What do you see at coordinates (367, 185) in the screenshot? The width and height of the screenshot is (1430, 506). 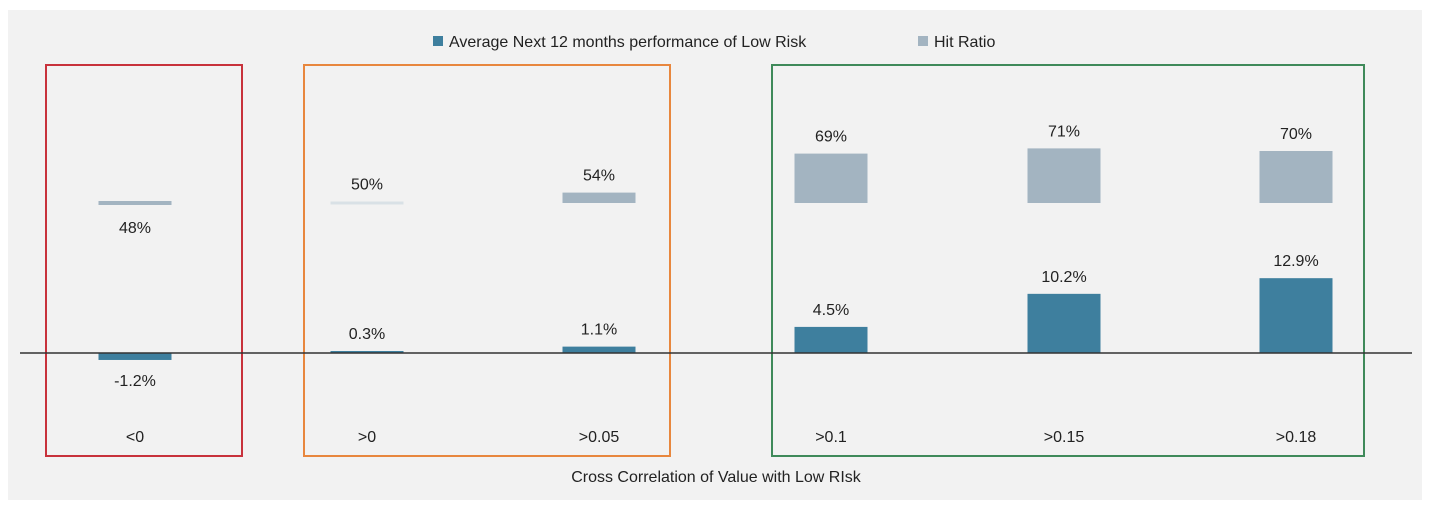 I see `hit-ratio-label-2: 50%` at bounding box center [367, 185].